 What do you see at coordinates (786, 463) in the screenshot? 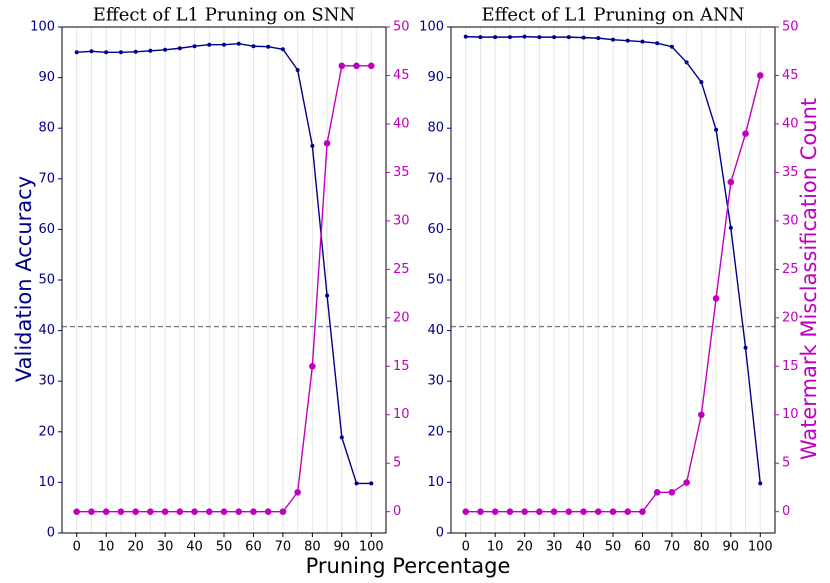
I see `right-tick-label: 5` at bounding box center [786, 463].